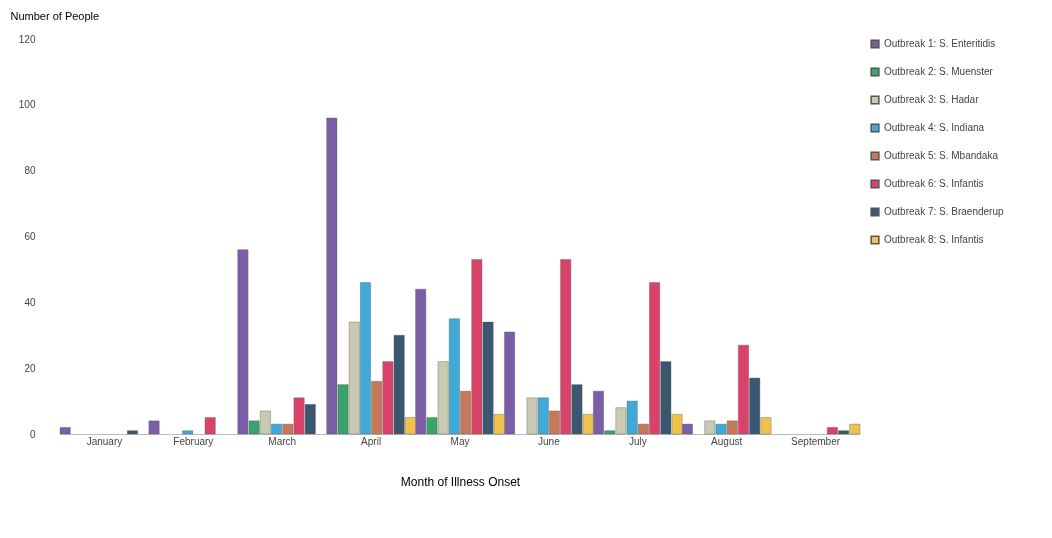  What do you see at coordinates (55, 15) in the screenshot?
I see `y-axis-title: Number of People` at bounding box center [55, 15].